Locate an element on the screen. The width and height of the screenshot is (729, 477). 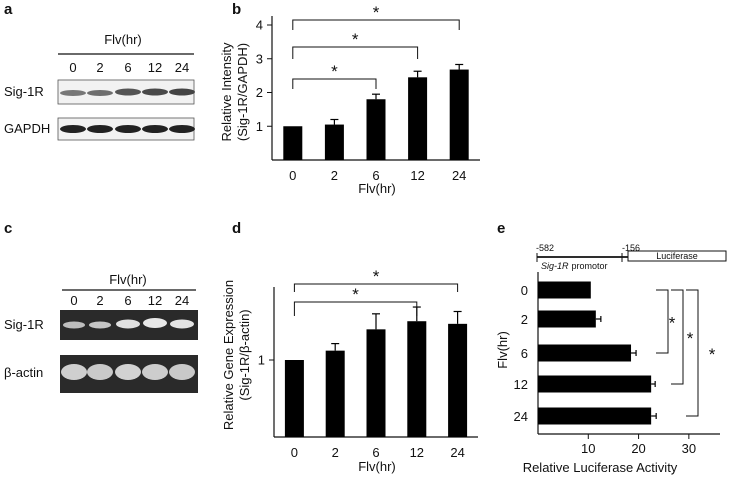
panel-b-letter: b is located at coordinates (236, 9).